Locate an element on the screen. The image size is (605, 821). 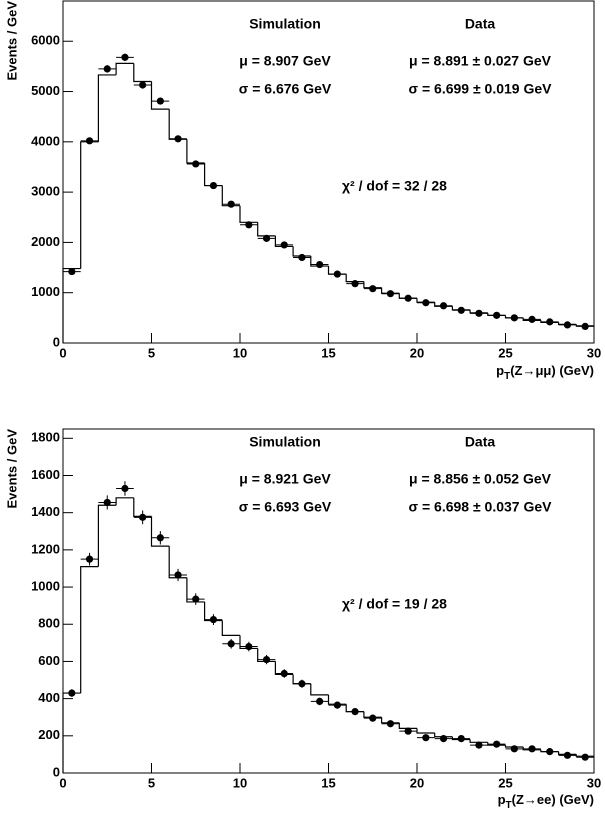
chi2-annotation: χ² / dof = 19 / 28 is located at coordinates (394, 604).